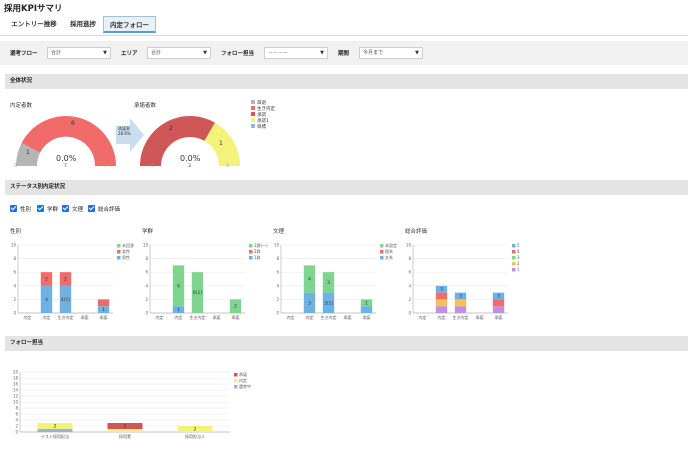 The image size is (688, 475). What do you see at coordinates (279, 232) in the screenshot?
I see `chart-science-title: 文理` at bounding box center [279, 232].